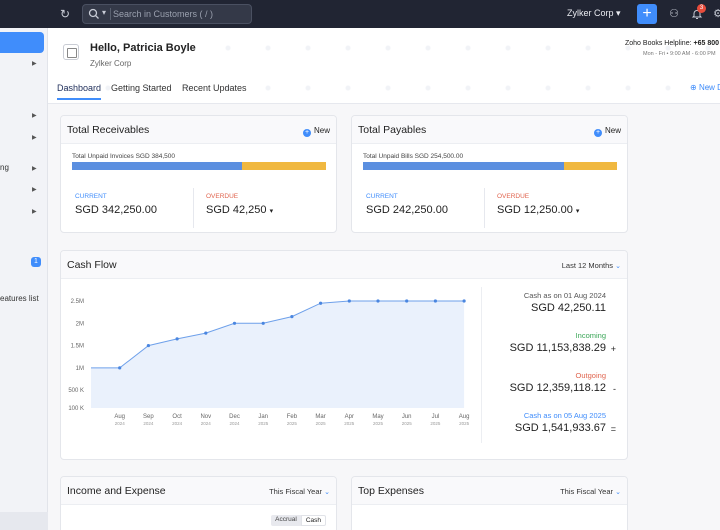 The height and width of the screenshot is (530, 720). Describe the element at coordinates (613, 429) in the screenshot. I see `cashflow-operator: =` at that location.